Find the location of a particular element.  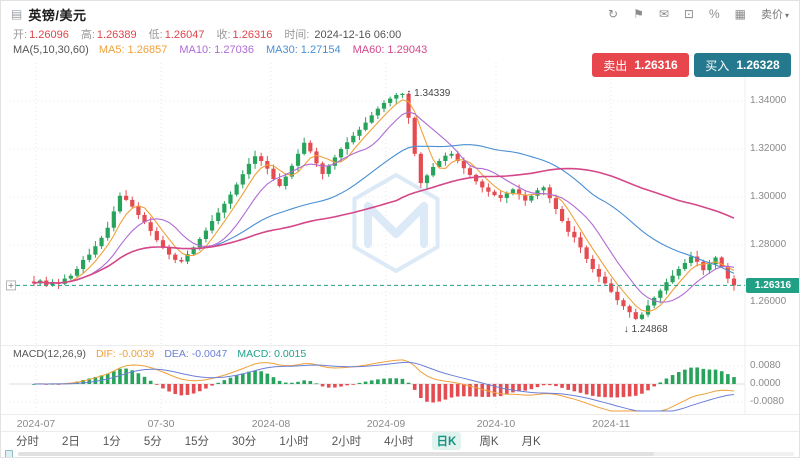

indicator-value: DIF: -0.0039 is located at coordinates (125, 353).